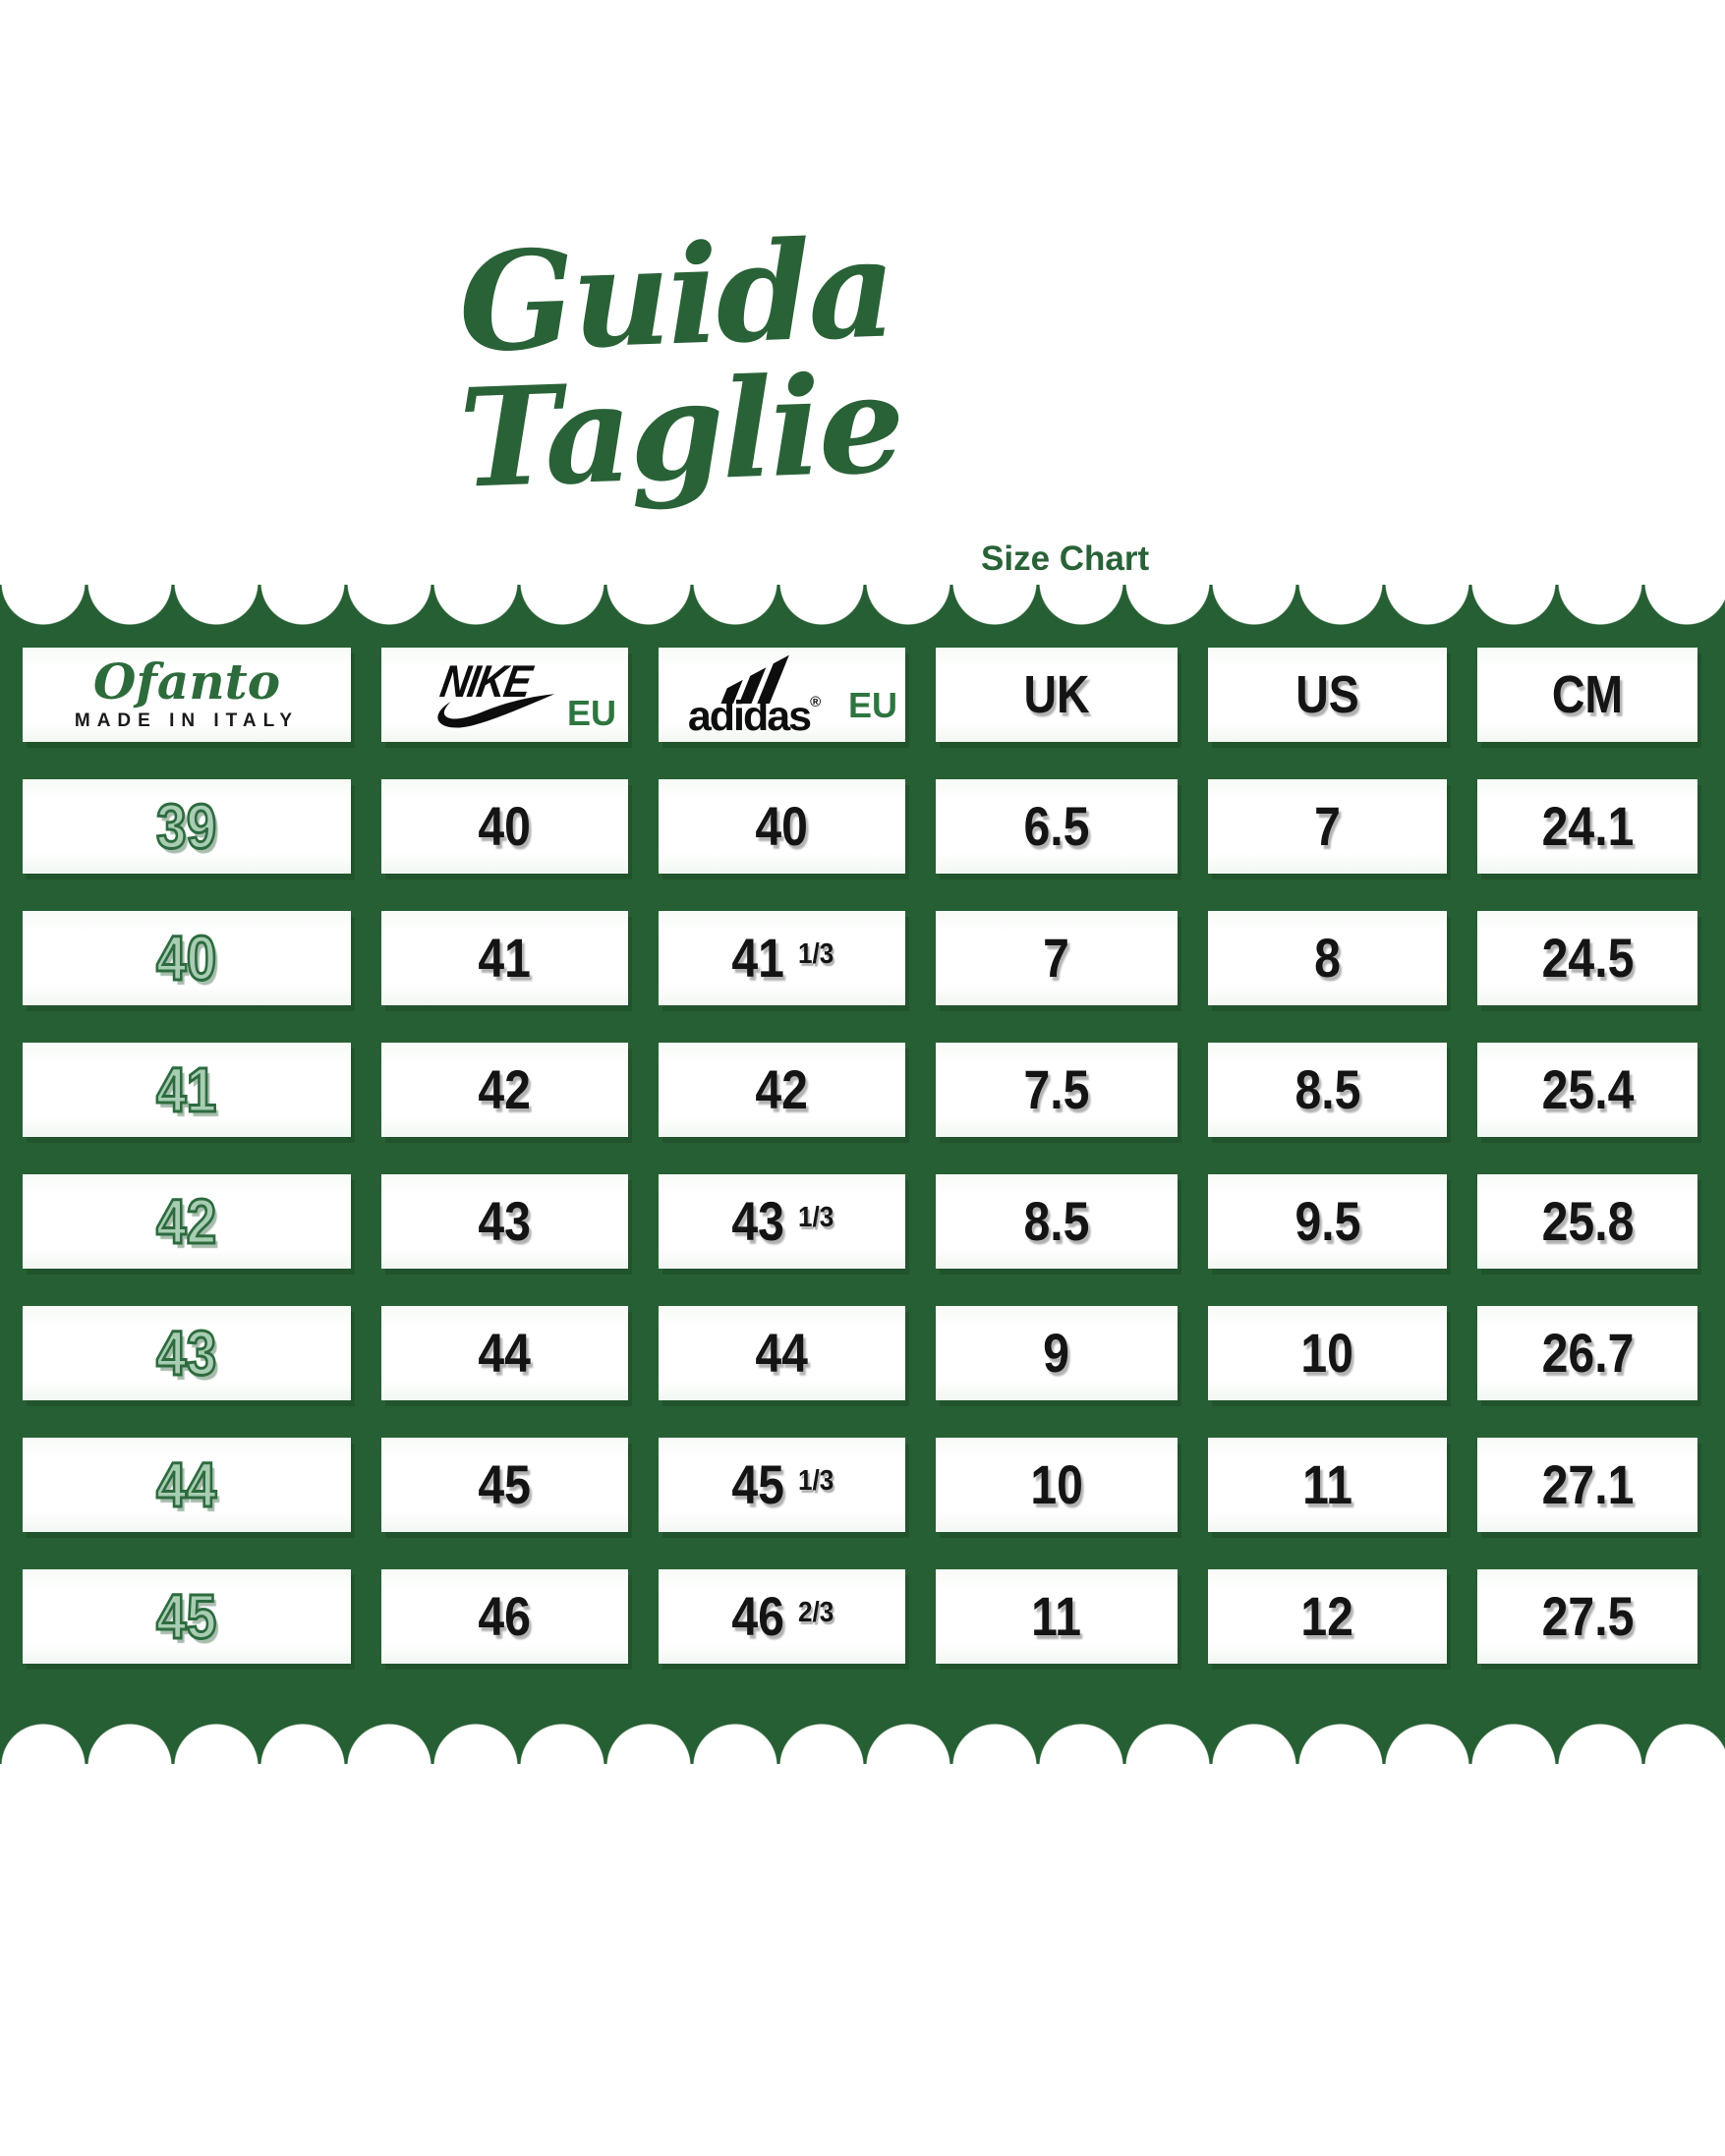  I want to click on table-cell-nike: 40, so click(504, 826).